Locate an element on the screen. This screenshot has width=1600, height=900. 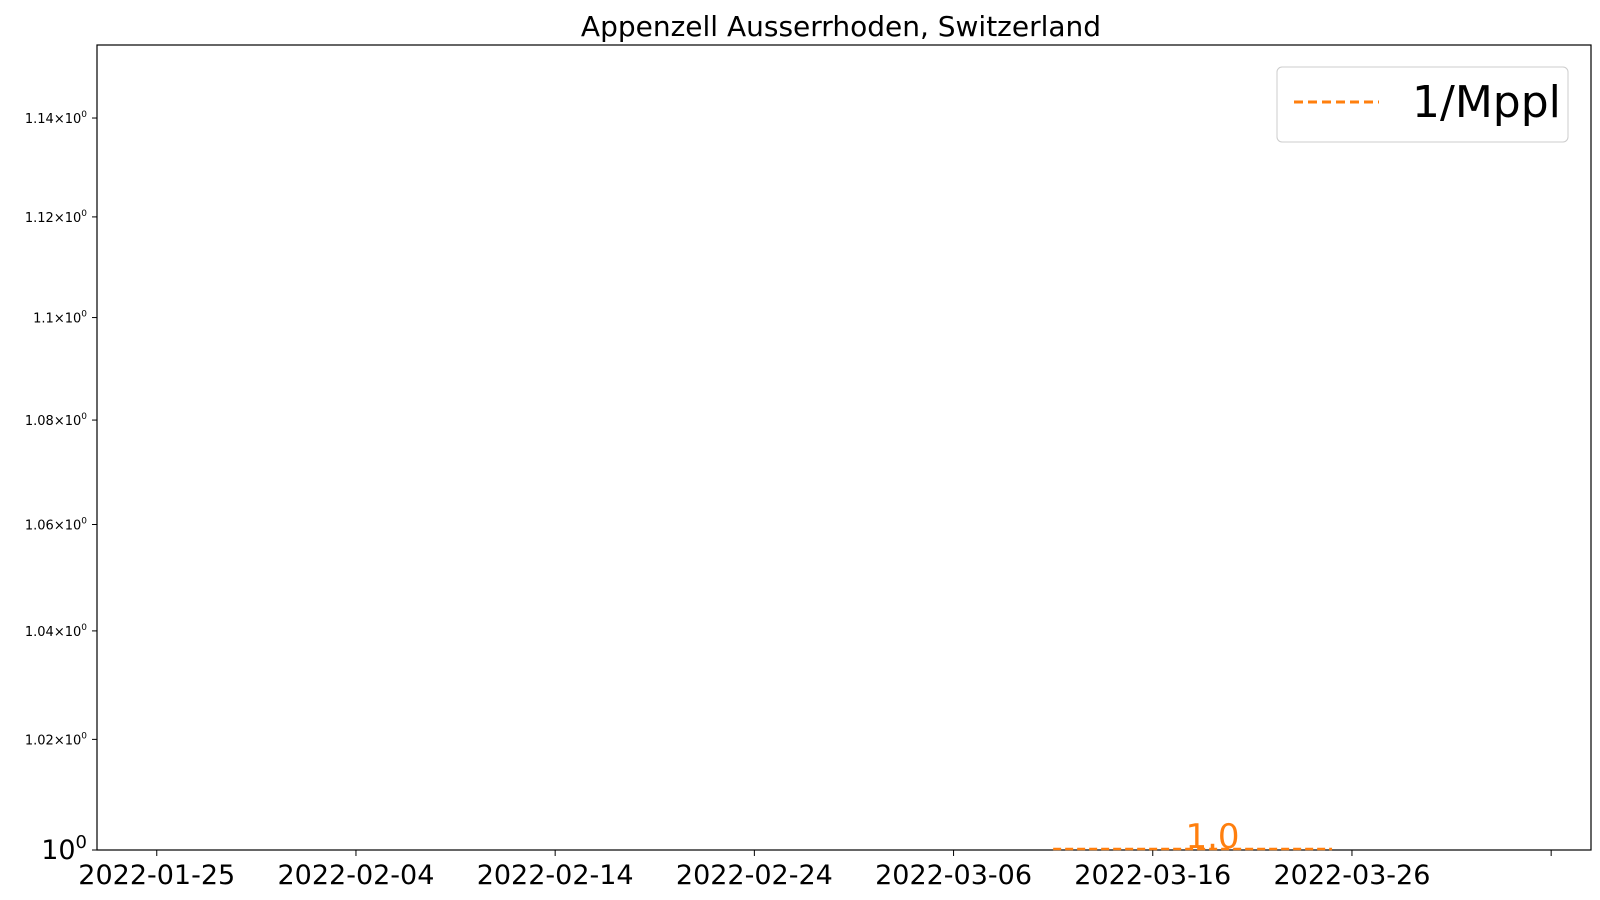
x-tick-label: 2022-03-06 is located at coordinates (953, 875).